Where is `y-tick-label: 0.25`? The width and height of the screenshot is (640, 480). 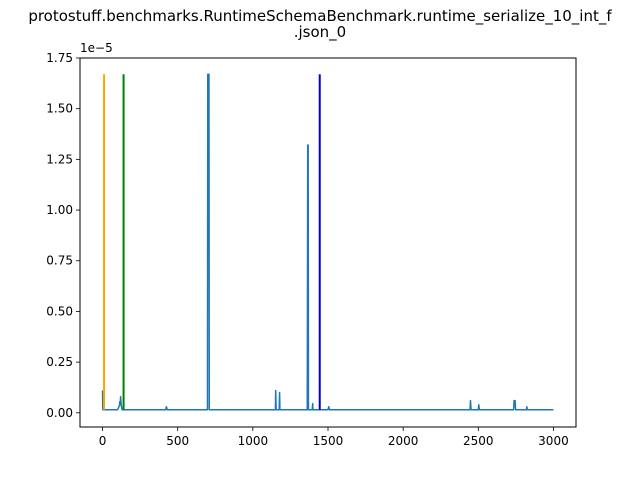 y-tick-label: 0.25 is located at coordinates (59, 362).